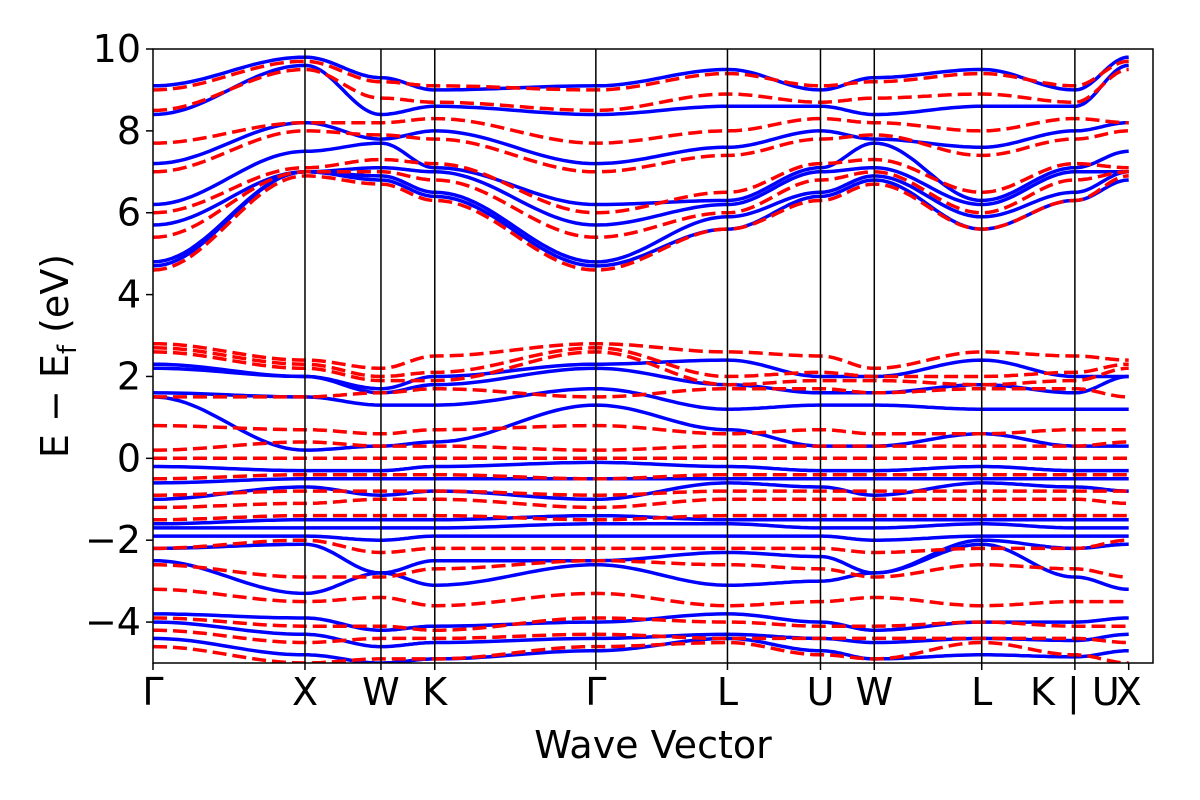 Image resolution: width=1200 pixels, height=800 pixels. Describe the element at coordinates (981, 692) in the screenshot. I see `x-tick-label-8: L` at that location.